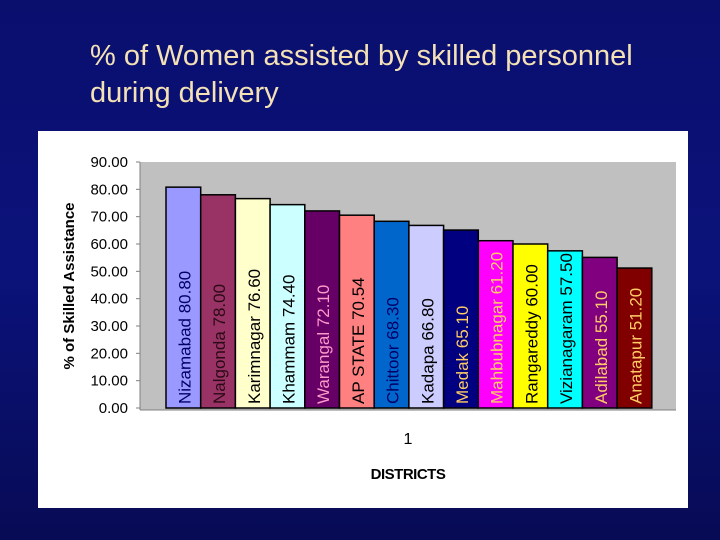  What do you see at coordinates (109, 162) in the screenshot?
I see `y-tick-label: 90.00` at bounding box center [109, 162].